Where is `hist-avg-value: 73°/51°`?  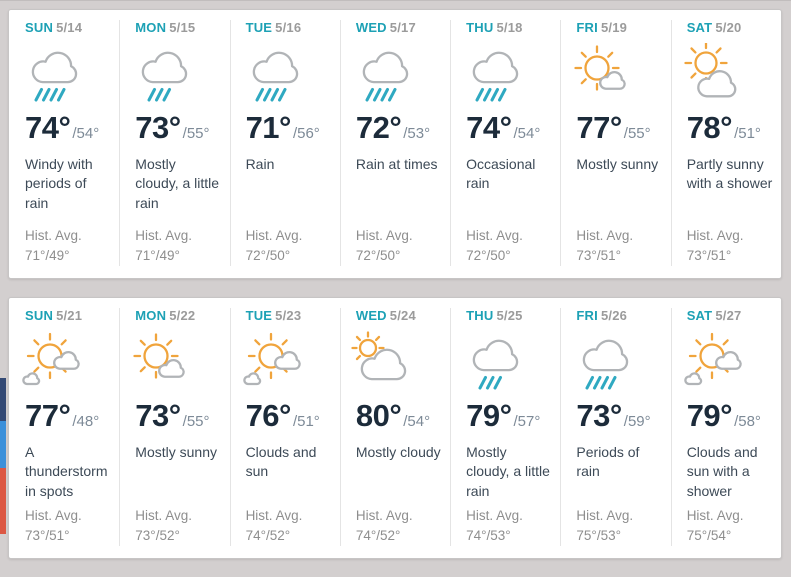 hist-avg-value: 73°/51° is located at coordinates (47, 535).